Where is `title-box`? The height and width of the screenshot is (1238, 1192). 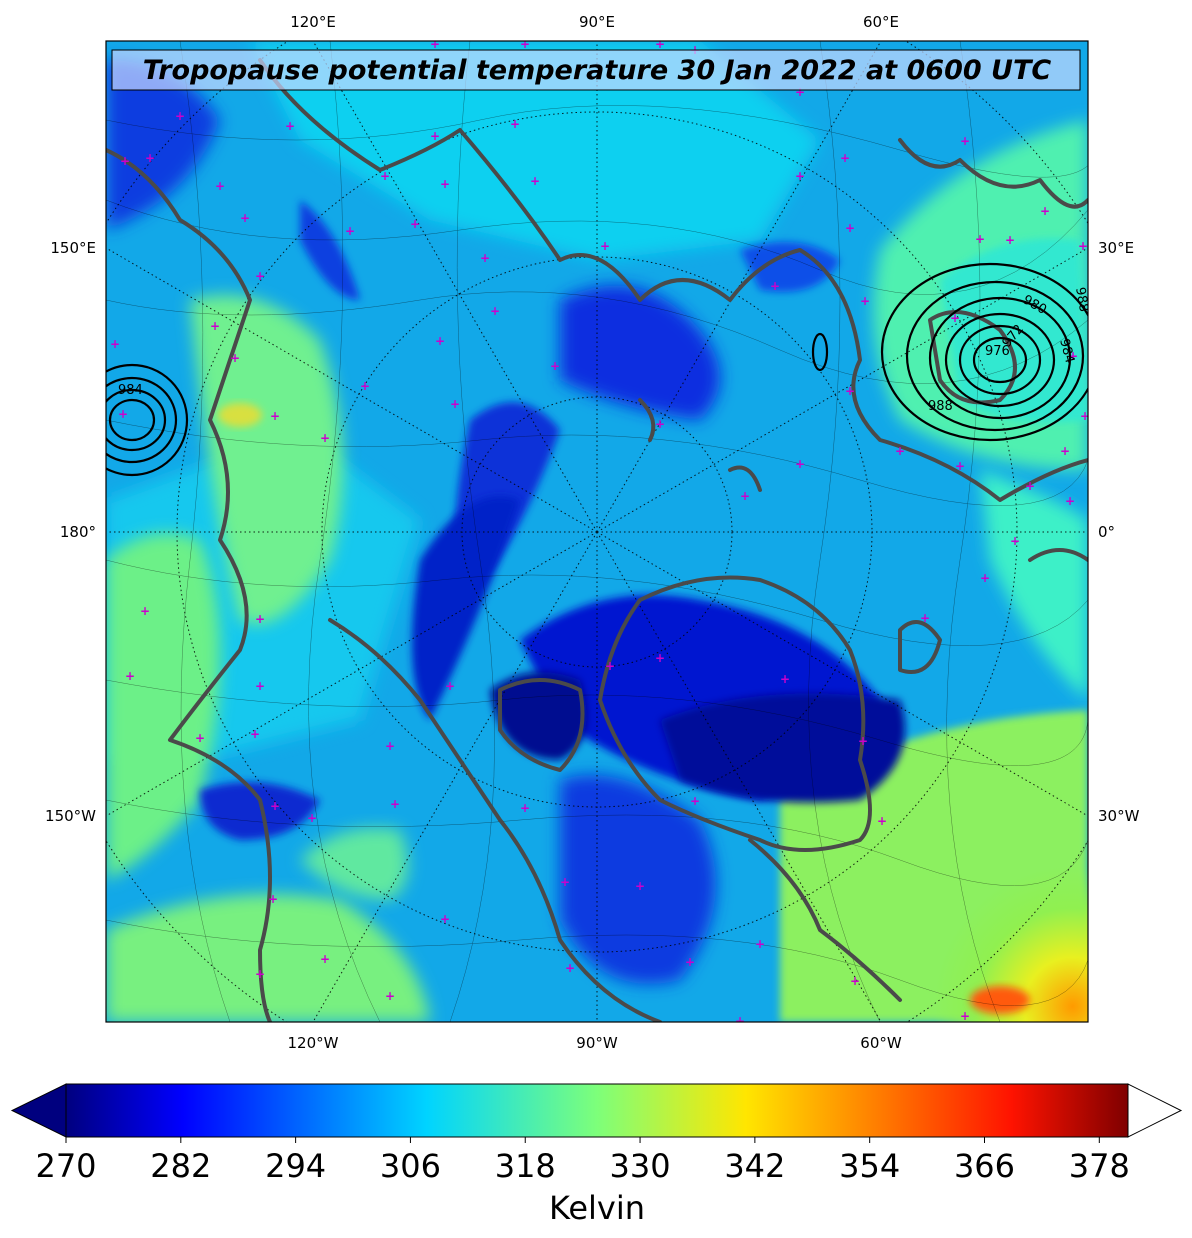
title-box is located at coordinates (596, 70).